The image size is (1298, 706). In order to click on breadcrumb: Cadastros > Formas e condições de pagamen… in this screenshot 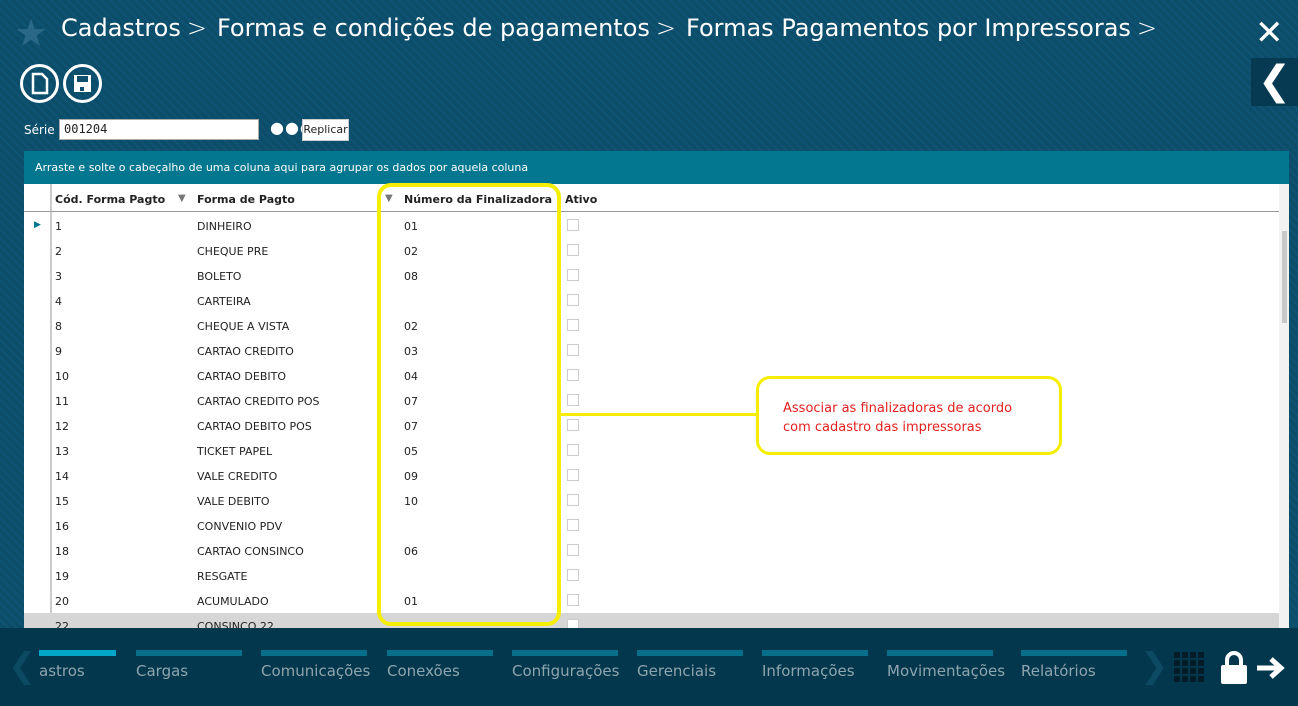, I will do `click(609, 28)`.